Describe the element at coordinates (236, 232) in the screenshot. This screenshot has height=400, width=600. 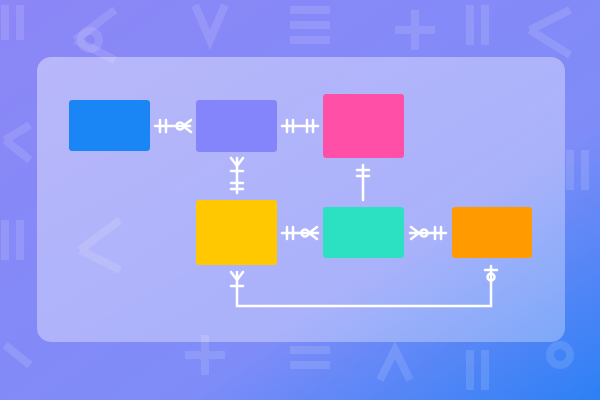
I see `entity-box-yellow` at that location.